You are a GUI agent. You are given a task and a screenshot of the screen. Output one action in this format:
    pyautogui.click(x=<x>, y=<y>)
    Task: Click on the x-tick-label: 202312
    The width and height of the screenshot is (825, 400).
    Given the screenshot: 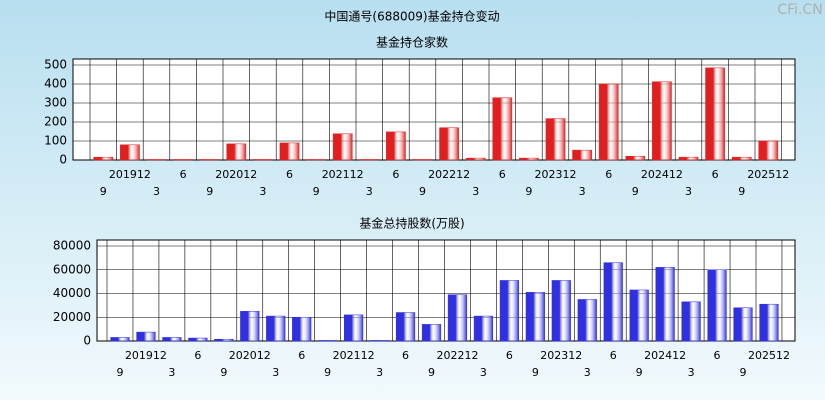 What is the action you would take?
    pyautogui.click(x=556, y=174)
    